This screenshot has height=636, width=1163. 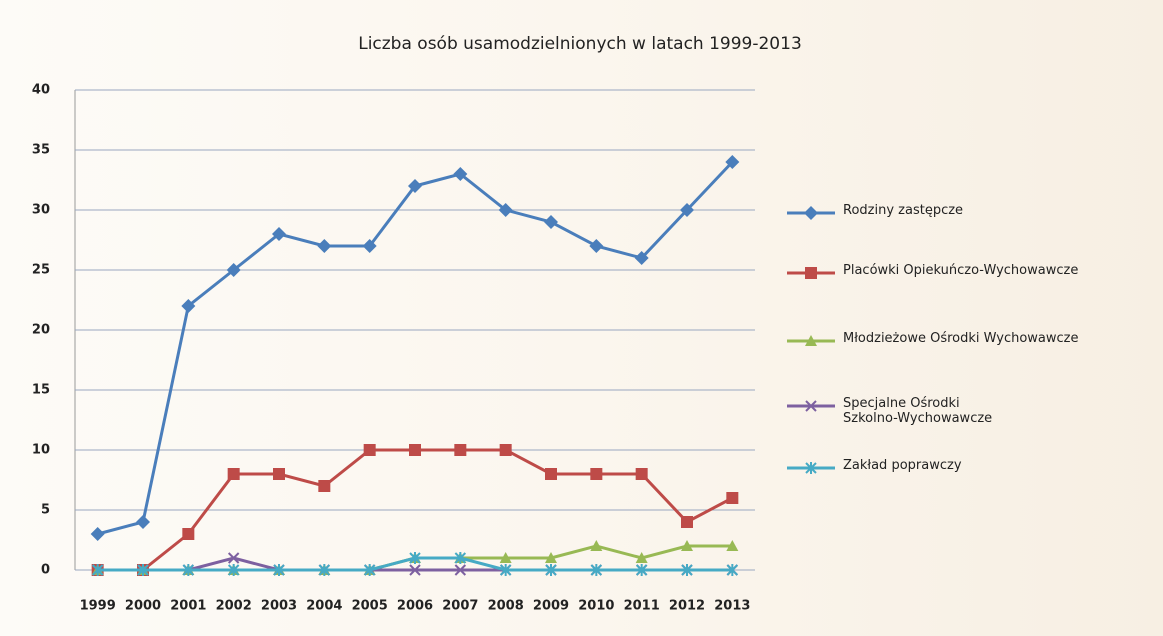 What do you see at coordinates (41, 450) in the screenshot?
I see `y-tick-label: 10` at bounding box center [41, 450].